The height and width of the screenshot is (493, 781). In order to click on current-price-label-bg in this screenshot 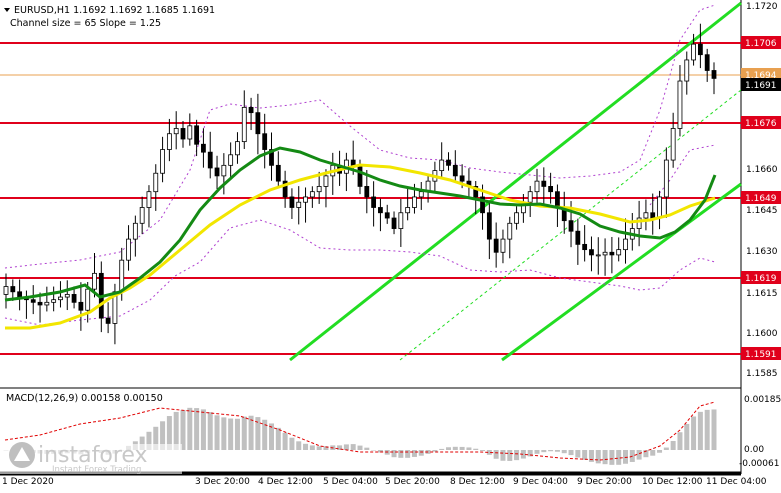, I will do `click(761, 84)`.